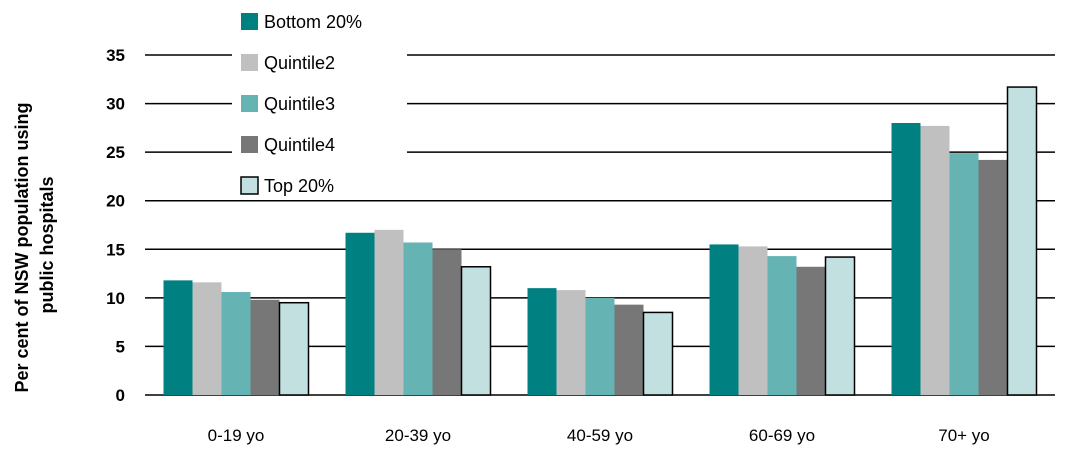 The height and width of the screenshot is (453, 1070). What do you see at coordinates (22, 248) in the screenshot?
I see `y-axis-title-line-1: Per cent of NSW population using` at bounding box center [22, 248].